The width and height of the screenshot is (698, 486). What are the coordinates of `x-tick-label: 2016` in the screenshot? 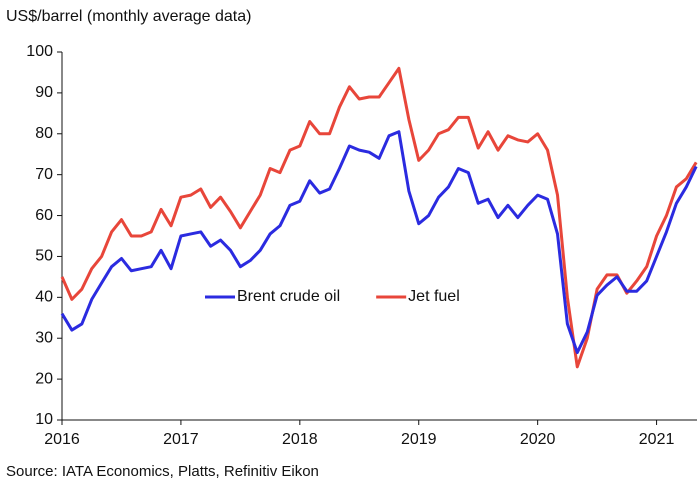 It's located at (62, 439).